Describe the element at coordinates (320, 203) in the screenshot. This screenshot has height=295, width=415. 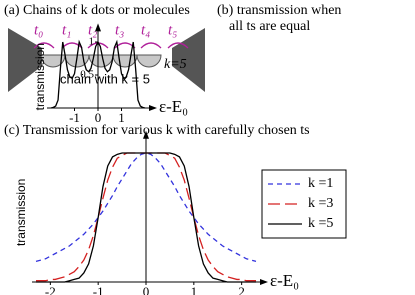
I see `legend-label: k =3` at that location.